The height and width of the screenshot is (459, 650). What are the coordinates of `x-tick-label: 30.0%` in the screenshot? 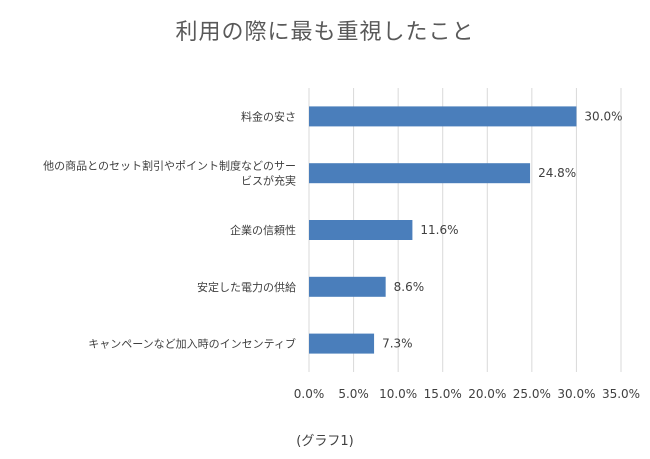 It's located at (576, 394).